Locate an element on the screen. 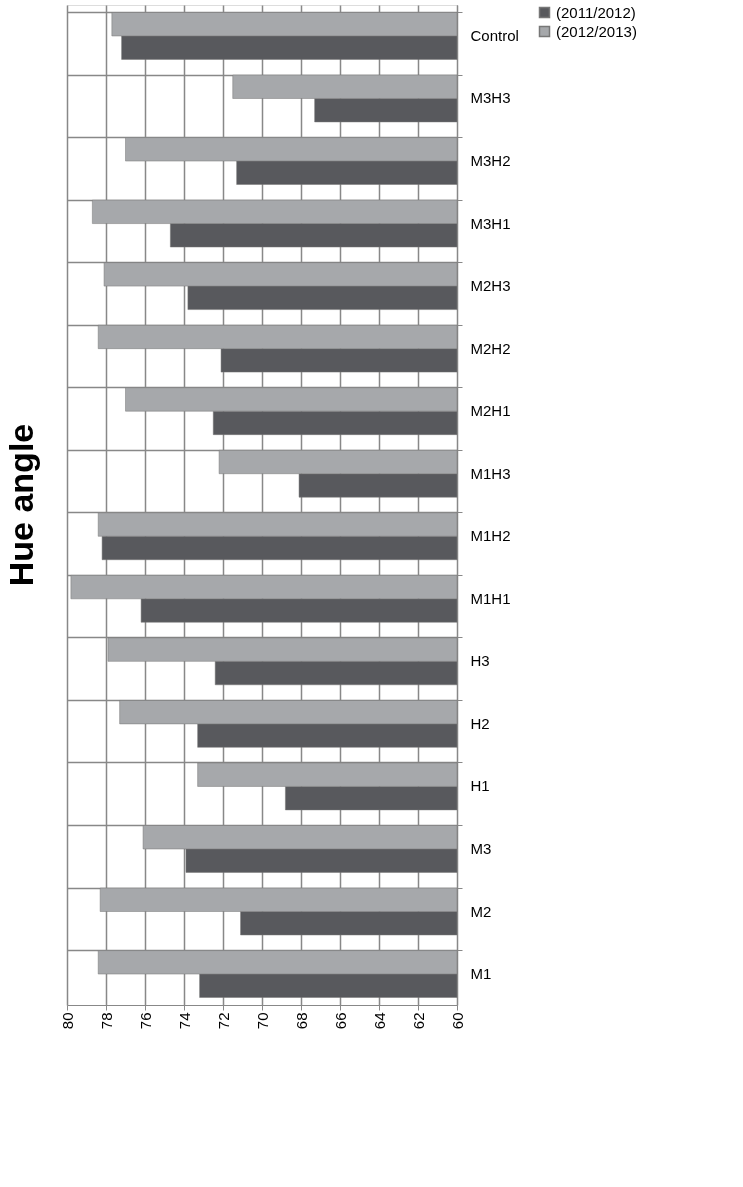  legend-label: (2012/2013) is located at coordinates (596, 31).